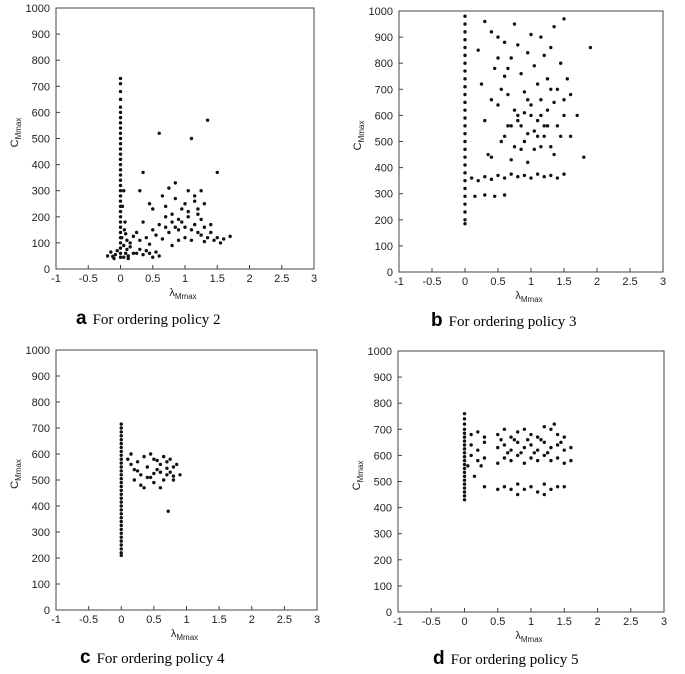 The width and height of the screenshot is (685, 674). Describe the element at coordinates (383, 587) in the screenshot. I see `y-tick-label: 100` at that location.